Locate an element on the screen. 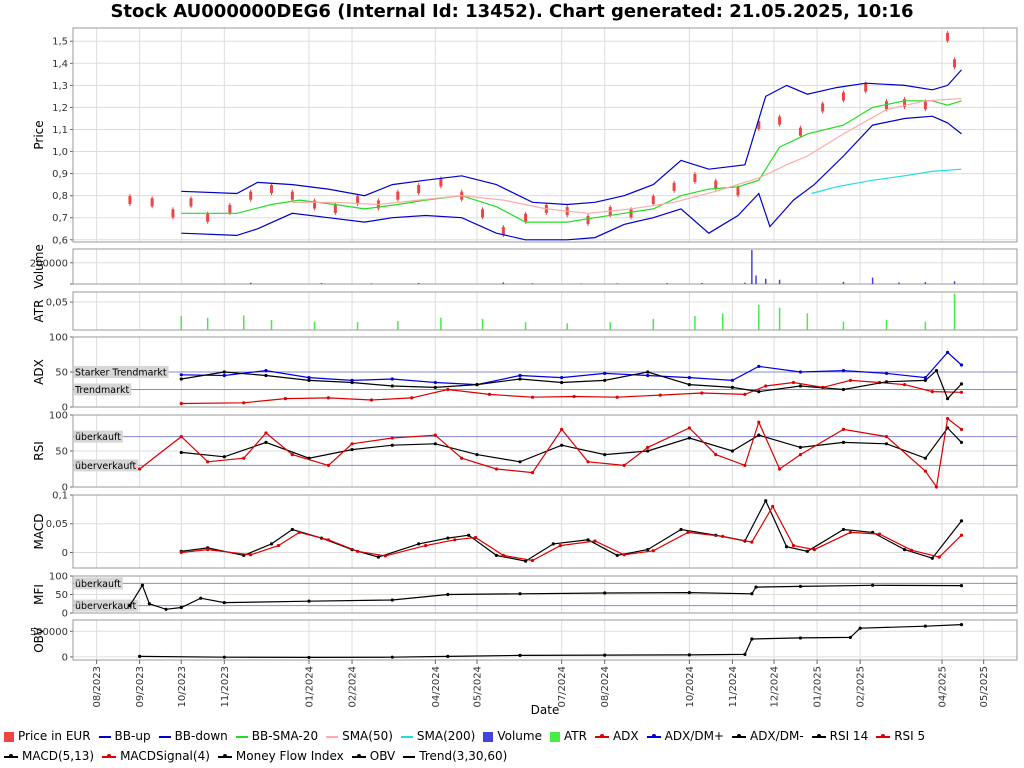 This screenshot has width=1024, height=768. x-tick-label: 07/2024 is located at coordinates (562, 687).